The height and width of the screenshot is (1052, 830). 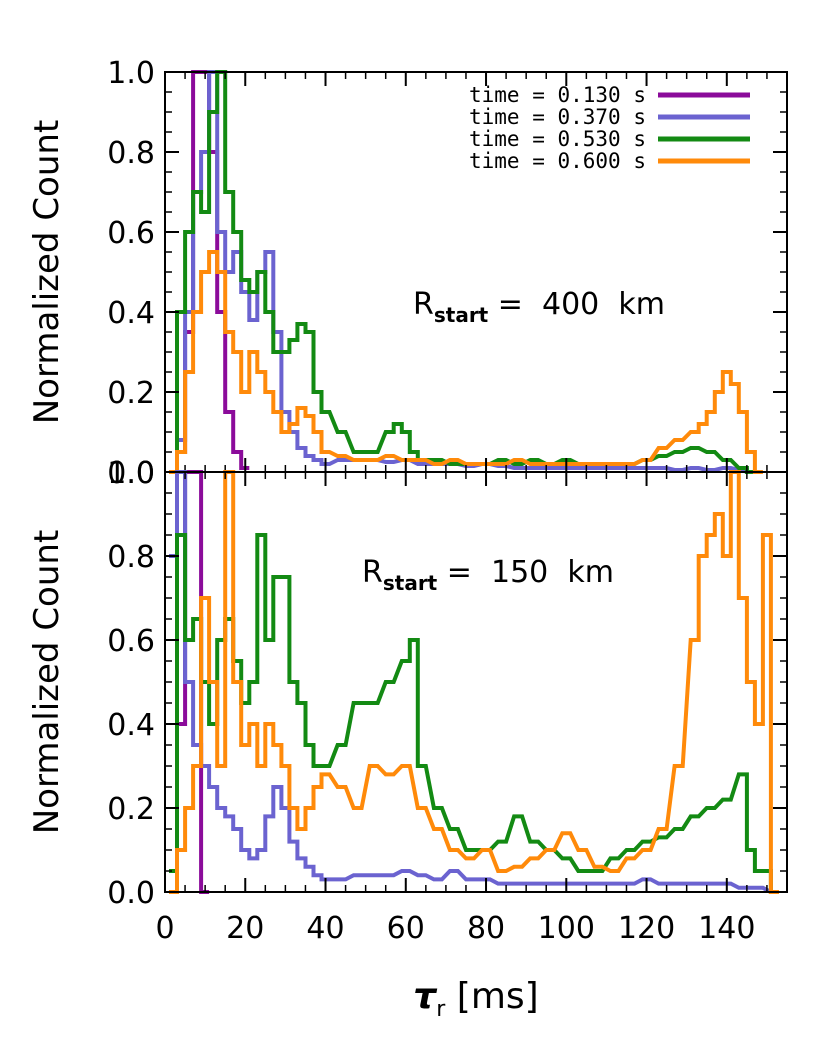 I want to click on xtick-label-3: 60, so click(x=406, y=928).